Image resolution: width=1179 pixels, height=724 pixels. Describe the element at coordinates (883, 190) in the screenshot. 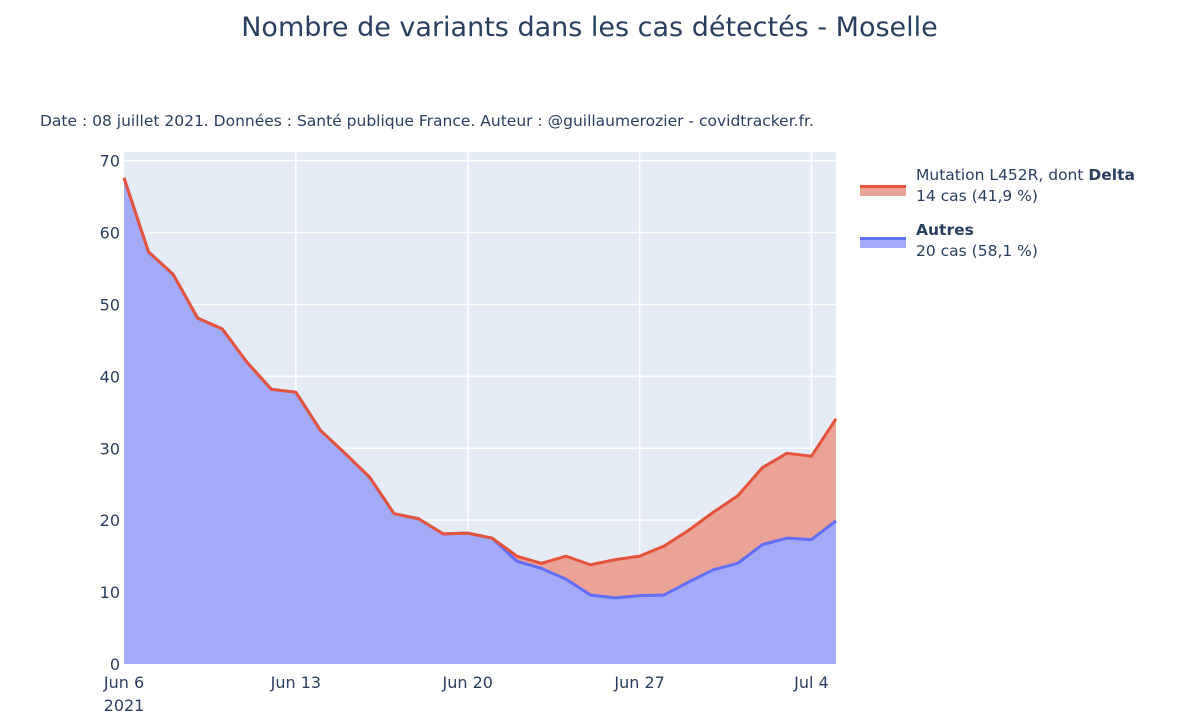

I see `legend-swatch-mutation` at that location.